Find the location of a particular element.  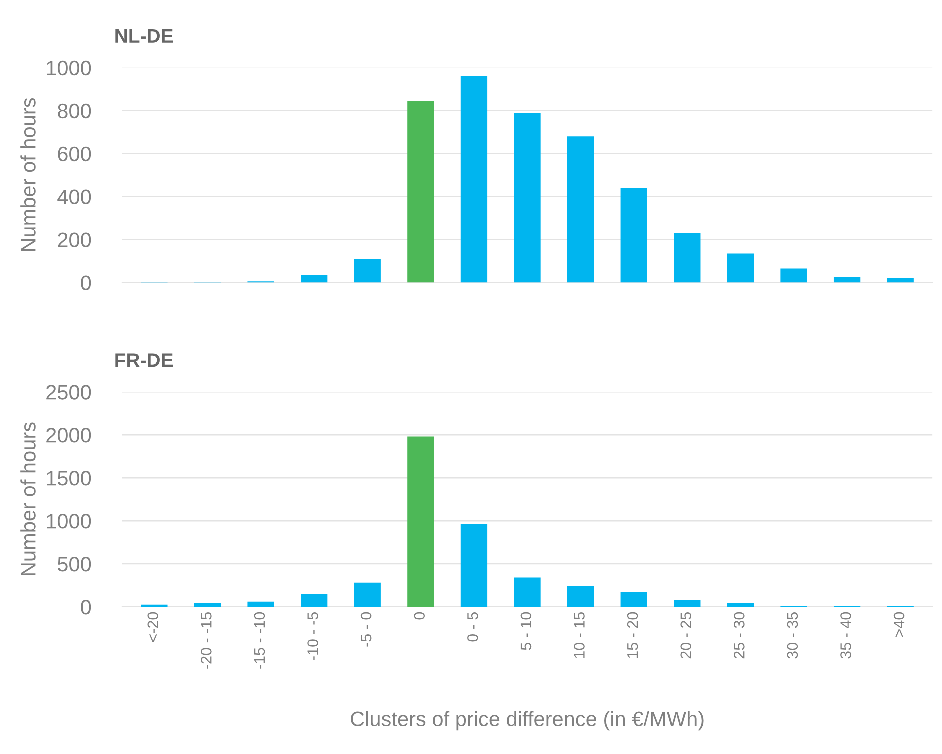

x-tick-label: 25 - 30 is located at coordinates (739, 635).